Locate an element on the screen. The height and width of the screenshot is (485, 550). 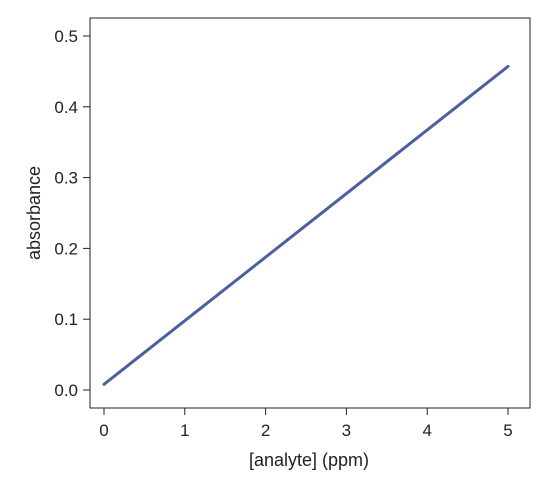
y-tick-label: 0.5 is located at coordinates (66, 36).